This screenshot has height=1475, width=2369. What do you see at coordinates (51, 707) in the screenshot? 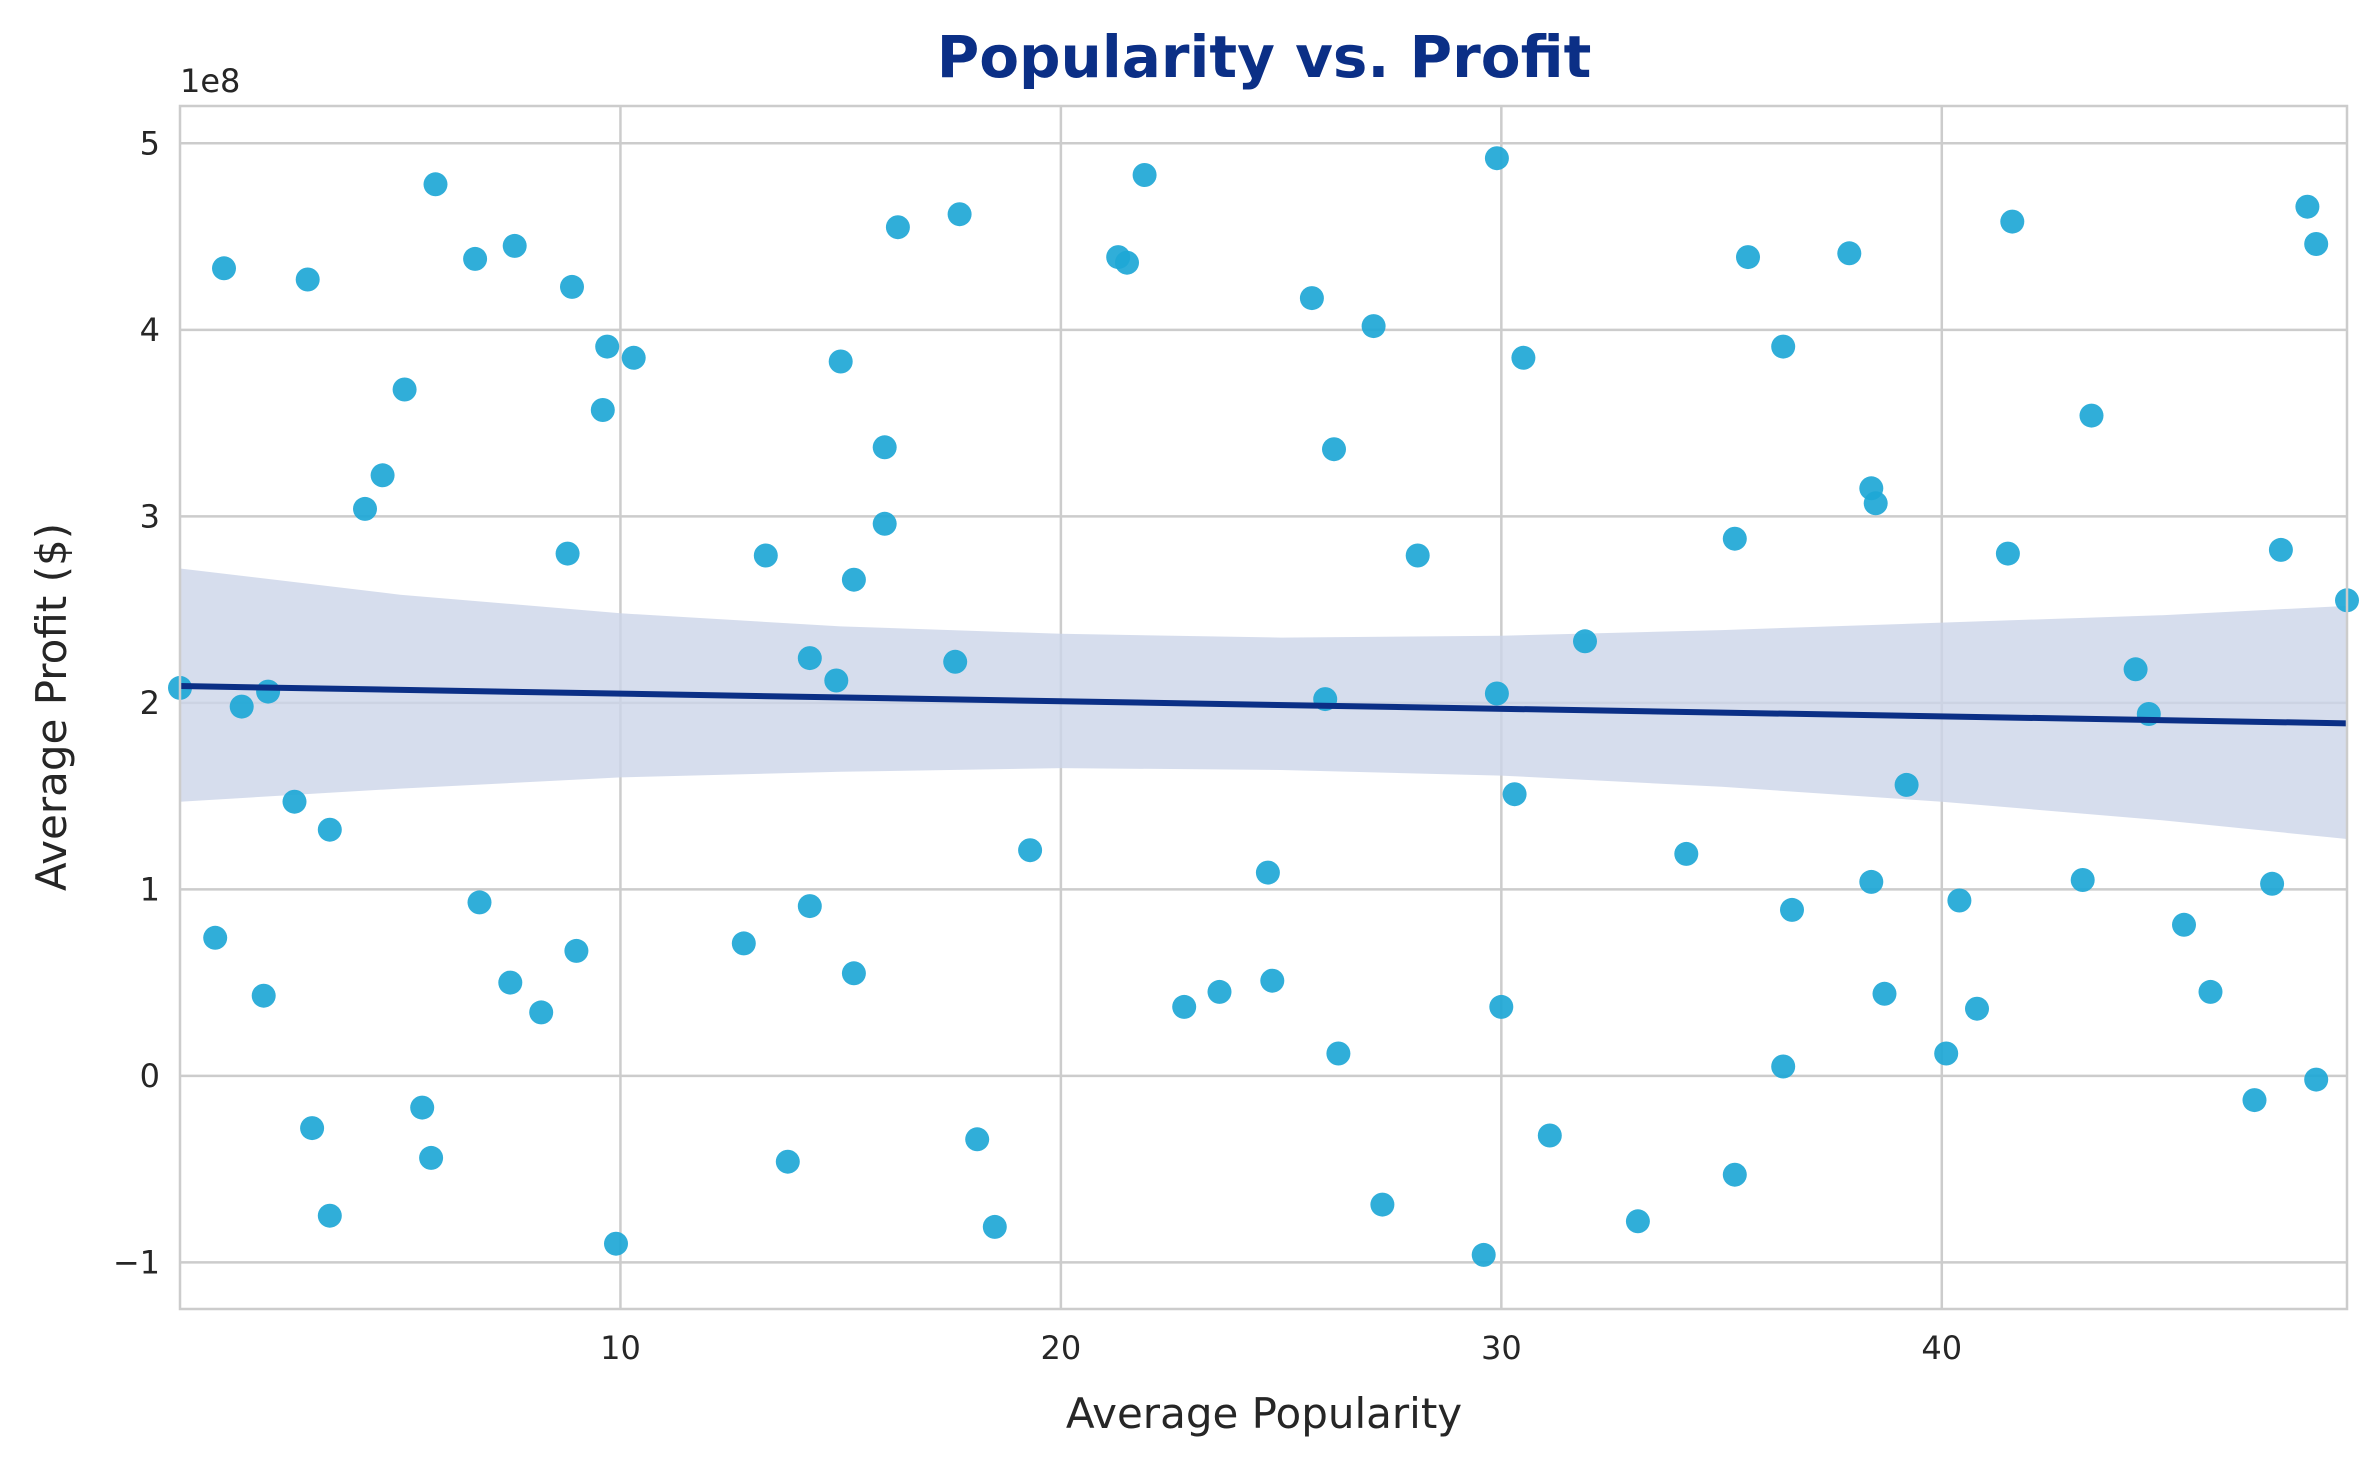
I see `y-axis-label: Average Profit ($)` at bounding box center [51, 707].